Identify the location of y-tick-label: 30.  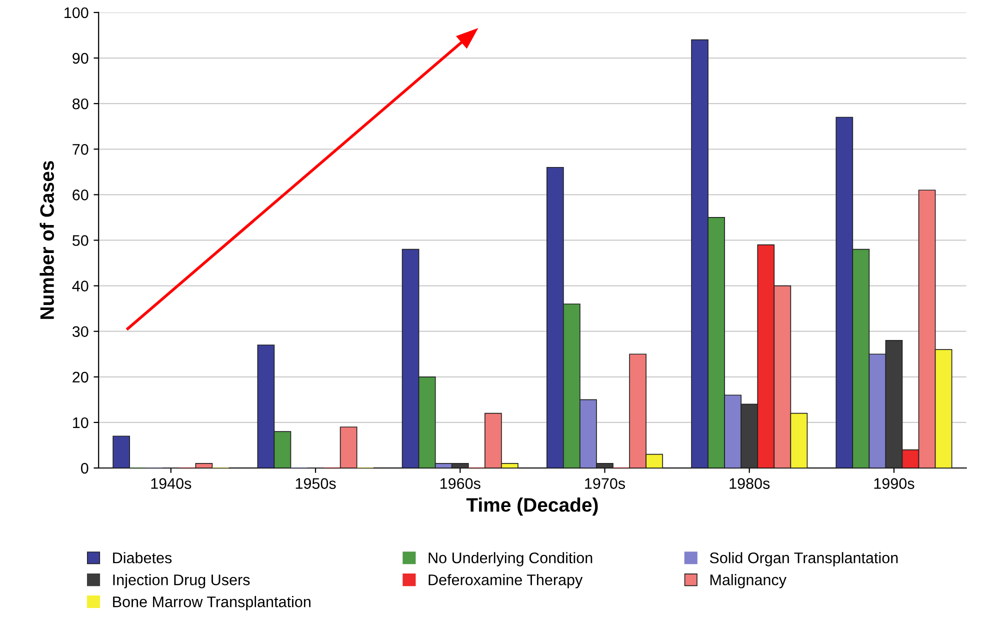
(80, 332).